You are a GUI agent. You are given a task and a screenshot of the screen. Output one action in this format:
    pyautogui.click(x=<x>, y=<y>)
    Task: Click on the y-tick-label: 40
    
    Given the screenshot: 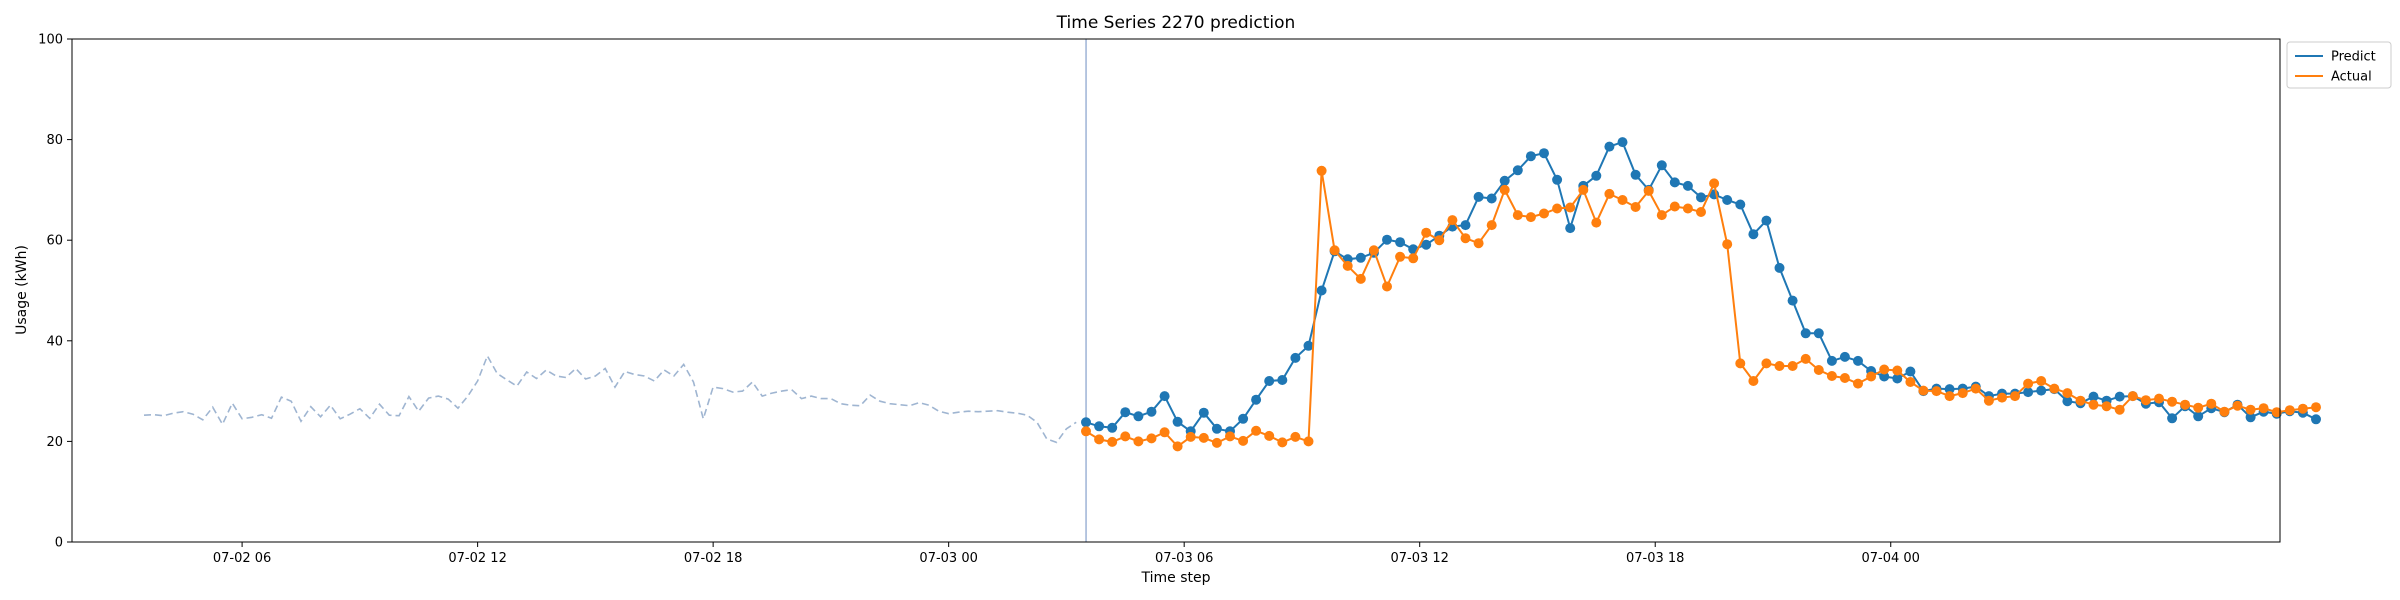 What is the action you would take?
    pyautogui.click(x=54, y=341)
    